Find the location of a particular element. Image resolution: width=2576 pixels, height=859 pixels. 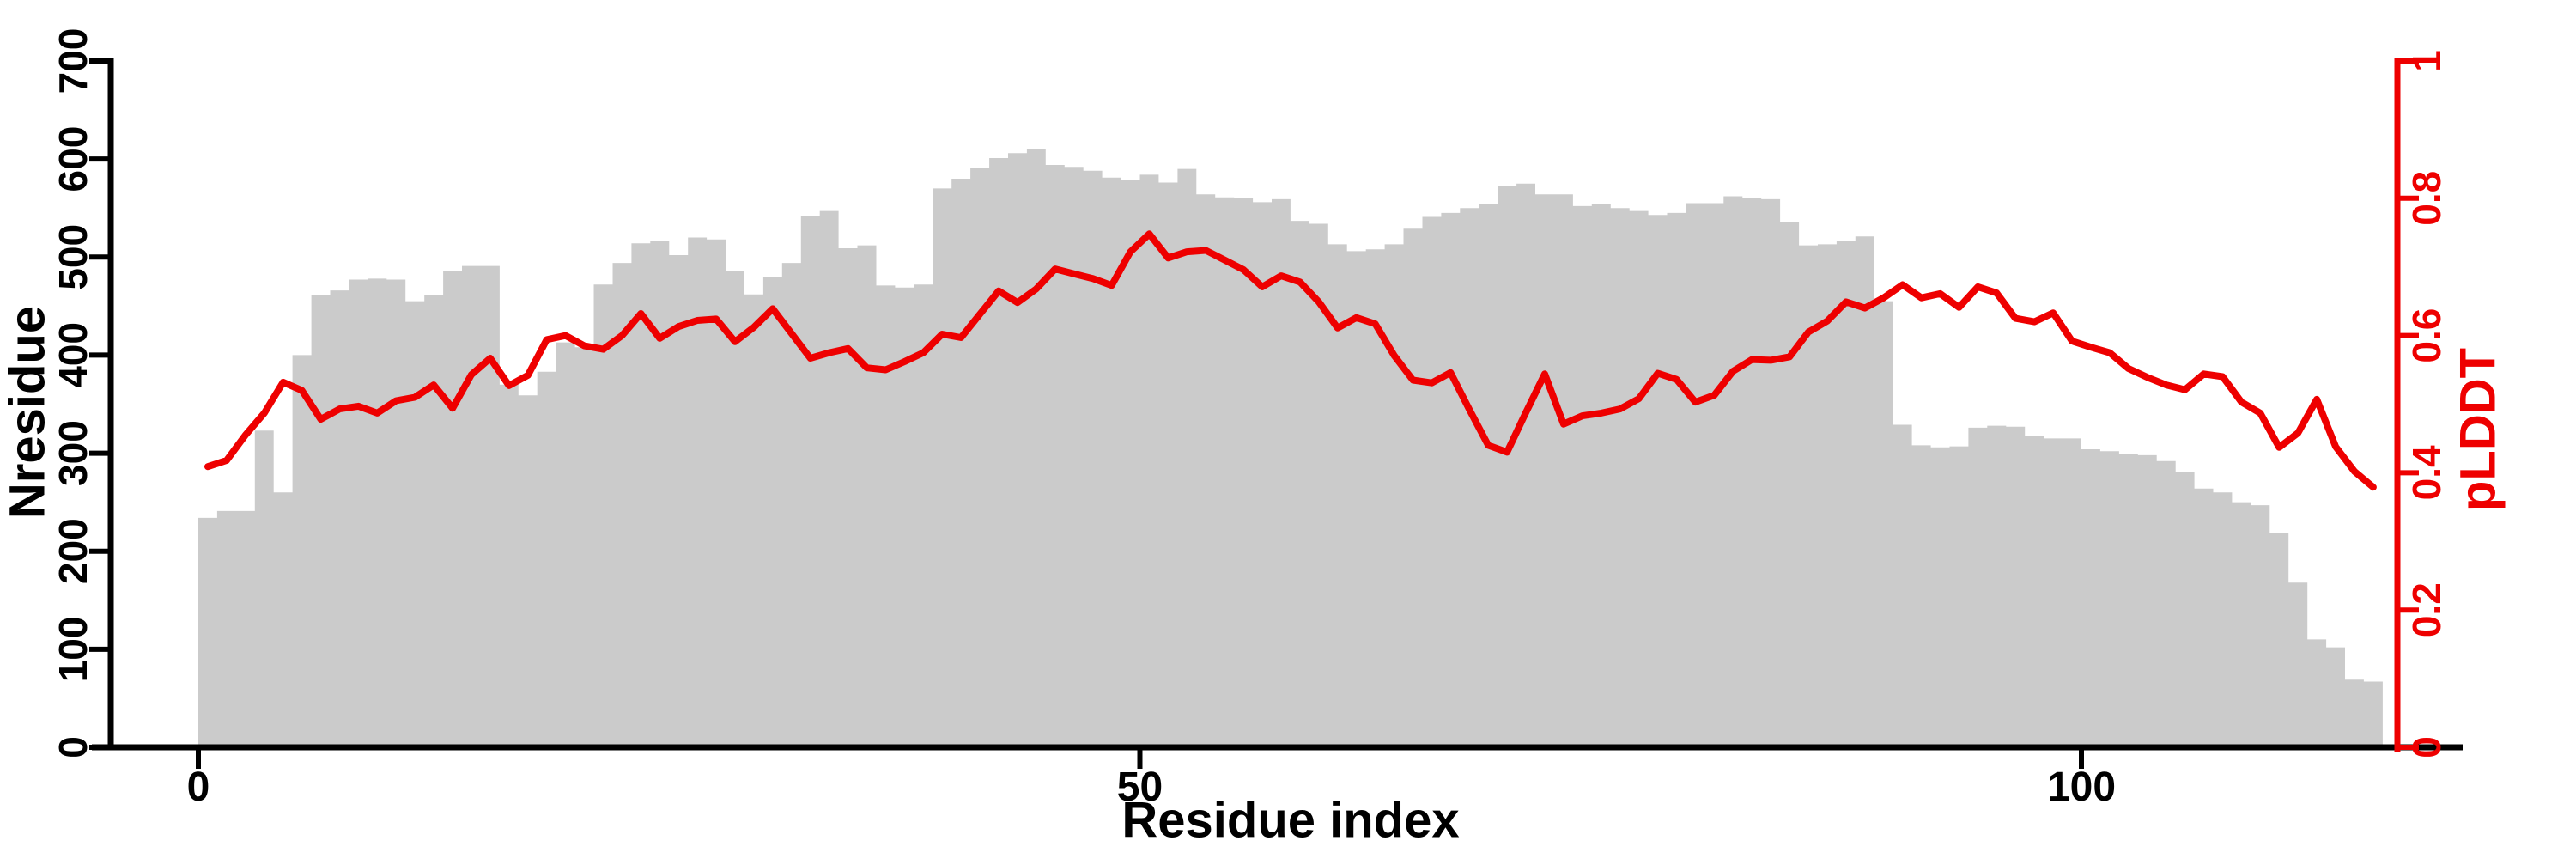

left-axis-title: Nresidue is located at coordinates (28, 412).